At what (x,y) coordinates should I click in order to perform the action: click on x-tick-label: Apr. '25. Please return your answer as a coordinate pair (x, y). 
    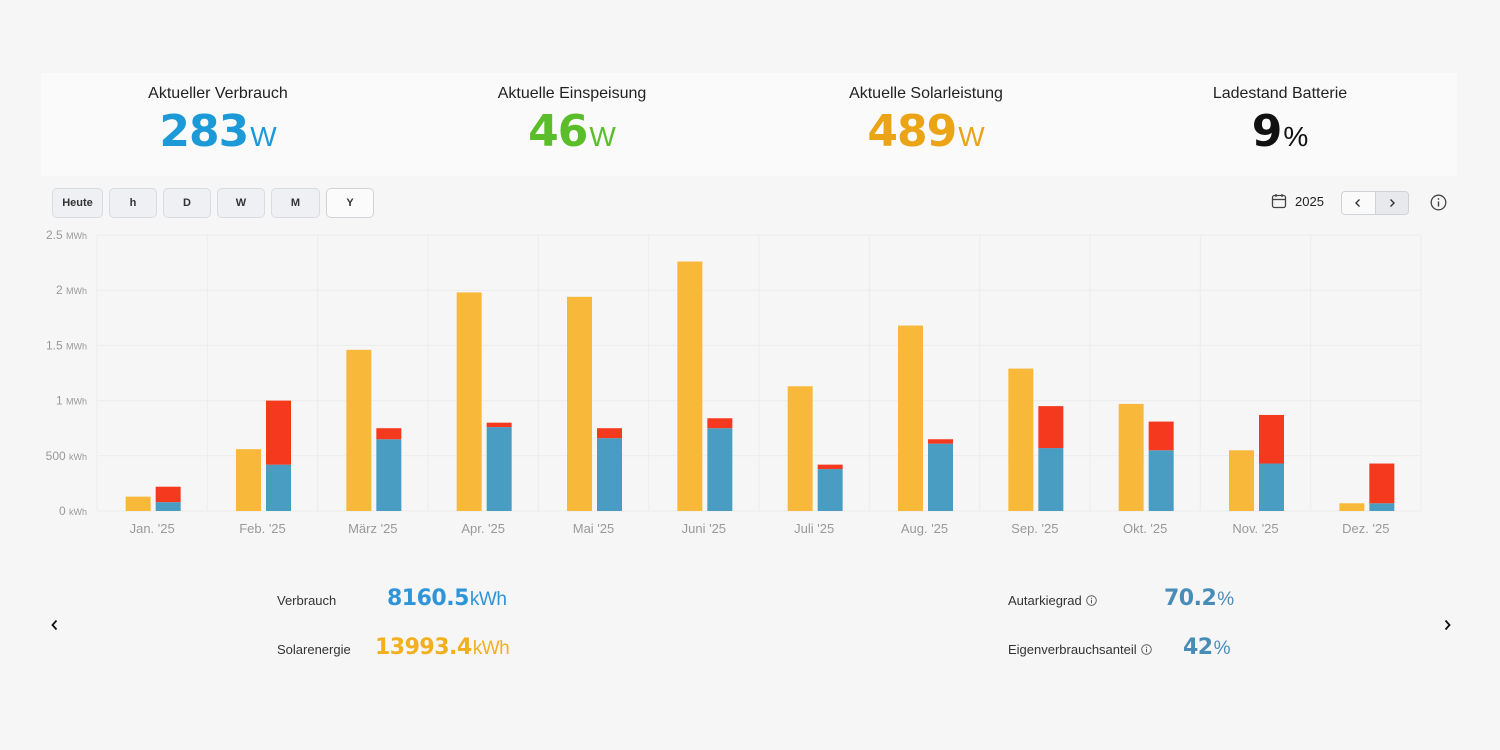
    Looking at the image, I should click on (483, 528).